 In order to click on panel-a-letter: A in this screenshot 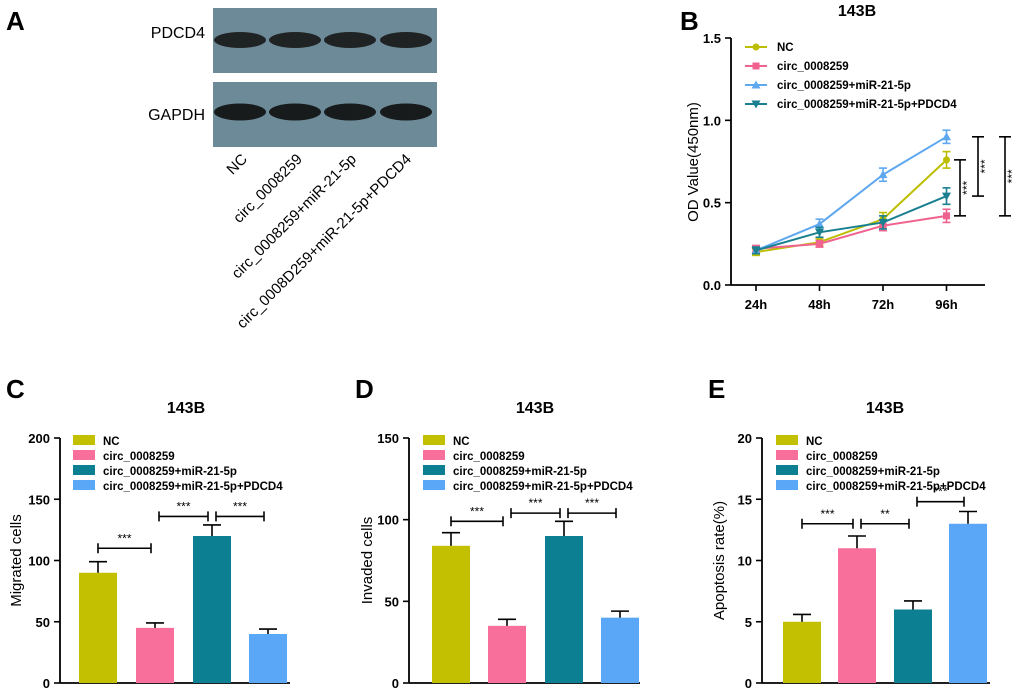, I will do `click(15, 21)`.